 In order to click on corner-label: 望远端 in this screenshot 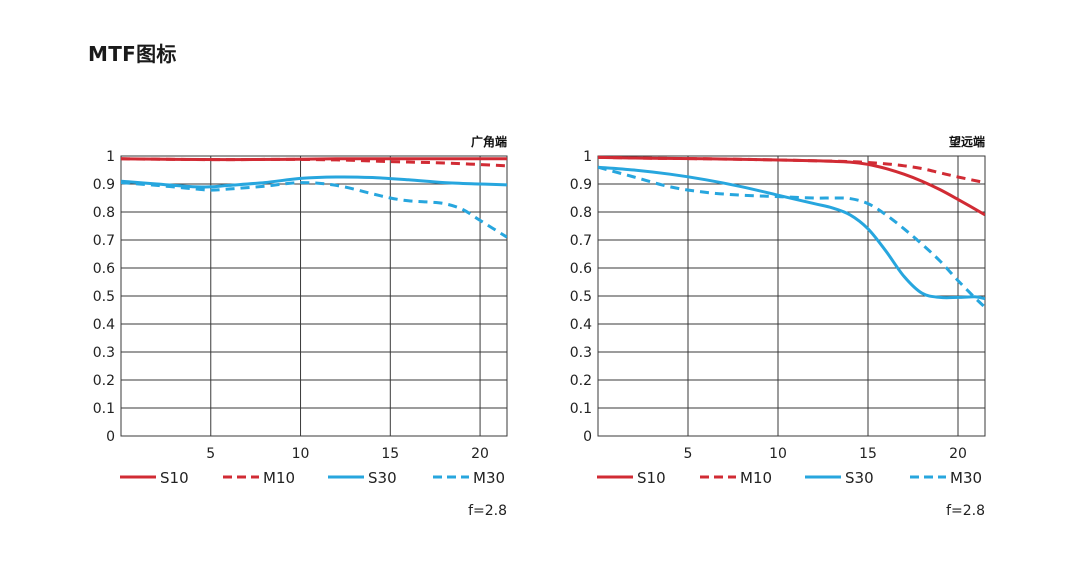, I will do `click(967, 141)`.